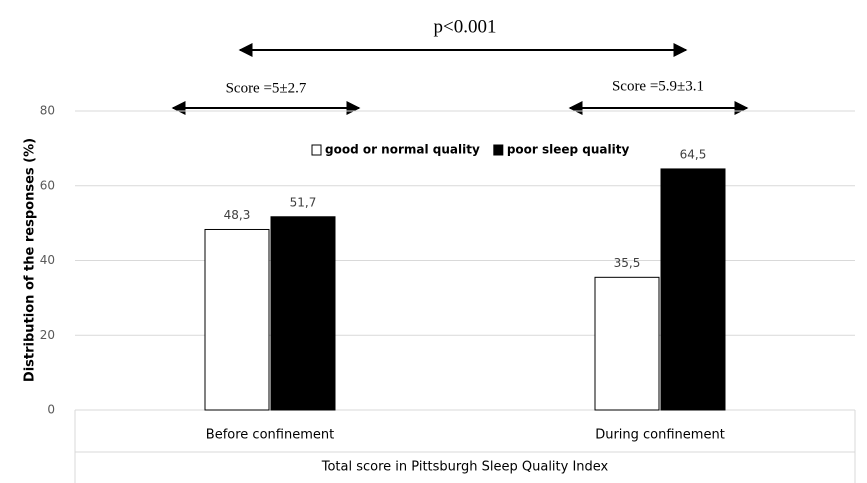 The image size is (867, 483). I want to click on y-tick-label: 60, so click(47, 185).